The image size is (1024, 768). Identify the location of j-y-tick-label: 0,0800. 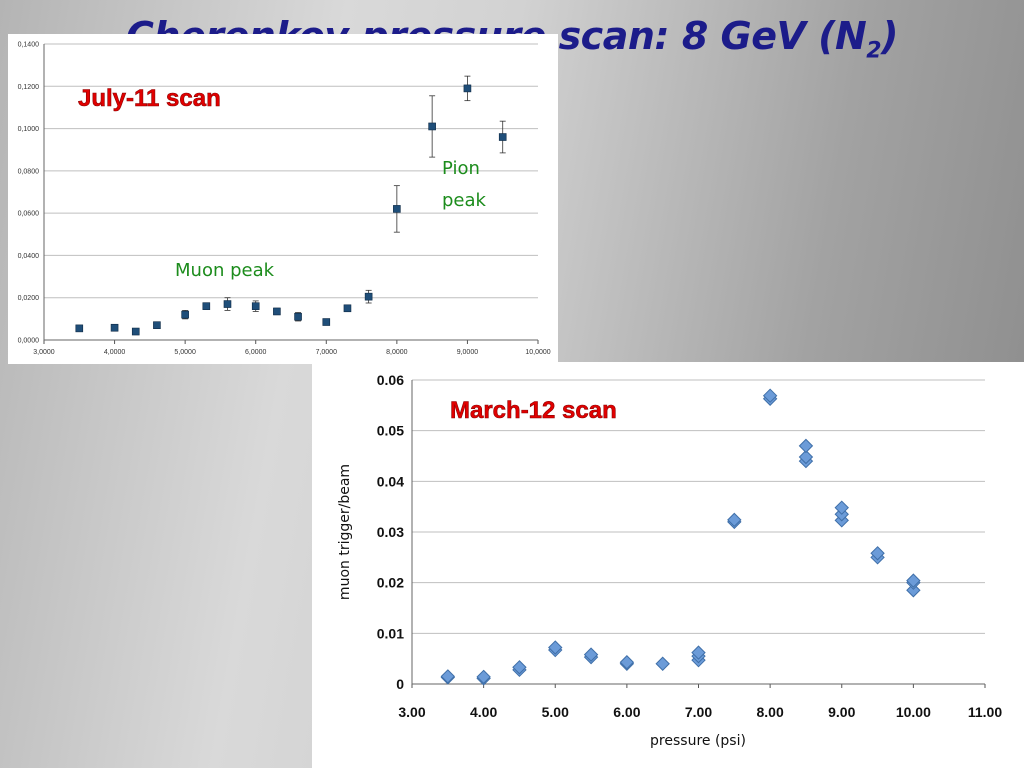
(29, 171).